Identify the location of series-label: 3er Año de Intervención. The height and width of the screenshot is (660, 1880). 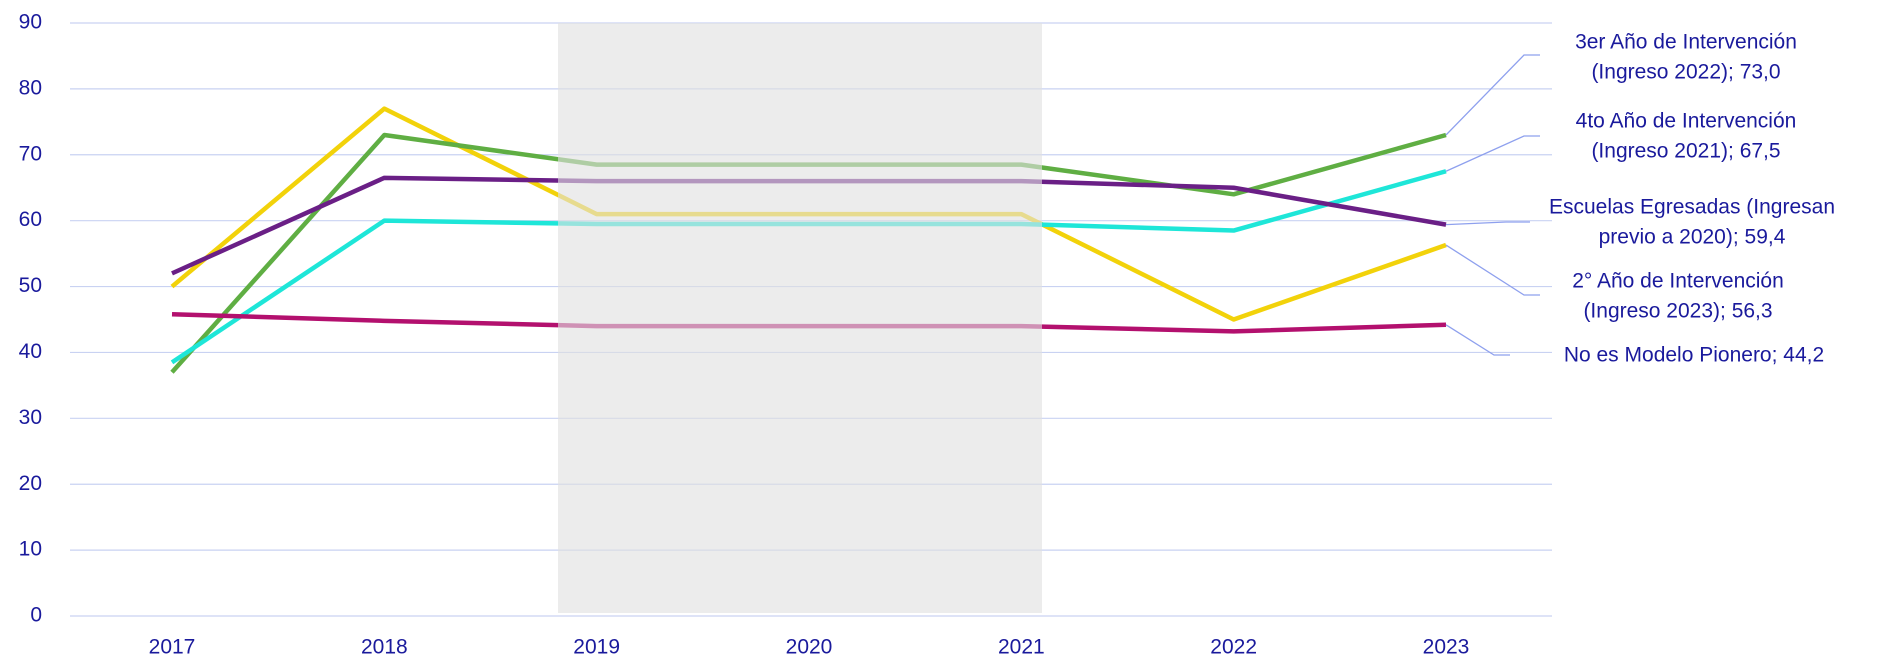
(1686, 42).